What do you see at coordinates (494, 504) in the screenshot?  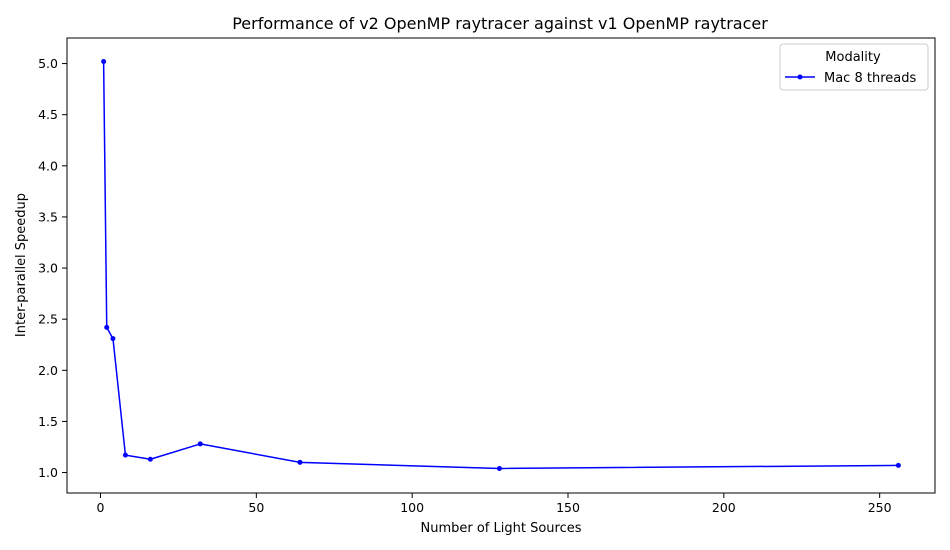 I see `x-axis: 0 50 100 150 200 250` at bounding box center [494, 504].